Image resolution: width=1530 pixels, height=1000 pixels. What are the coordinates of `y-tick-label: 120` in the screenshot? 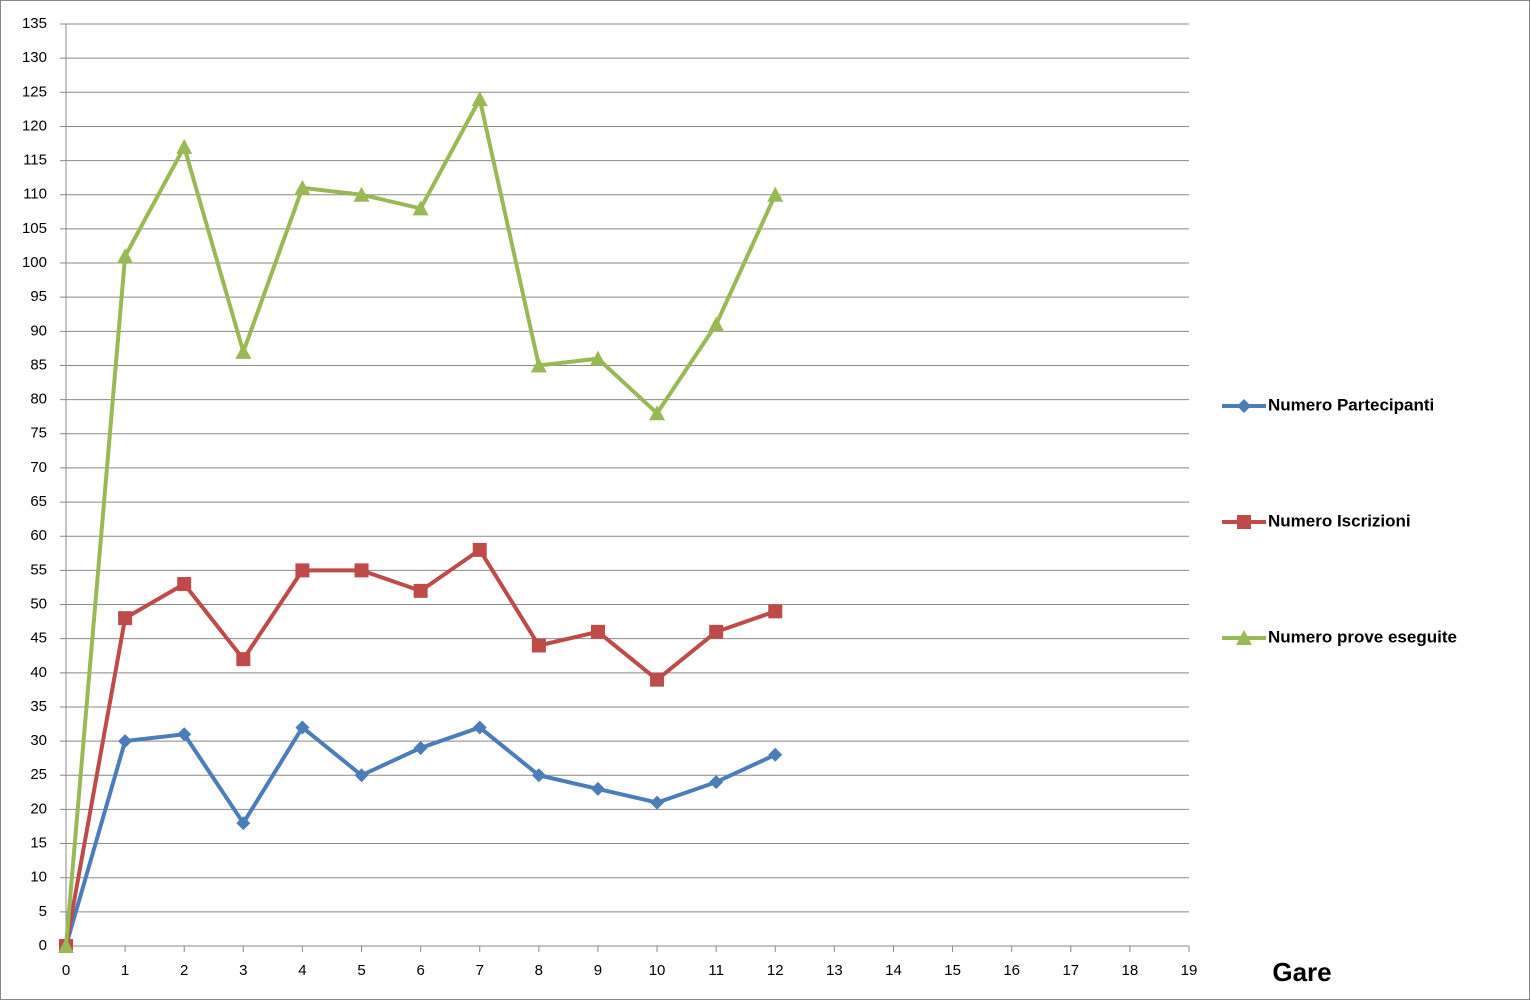 It's located at (34, 125).